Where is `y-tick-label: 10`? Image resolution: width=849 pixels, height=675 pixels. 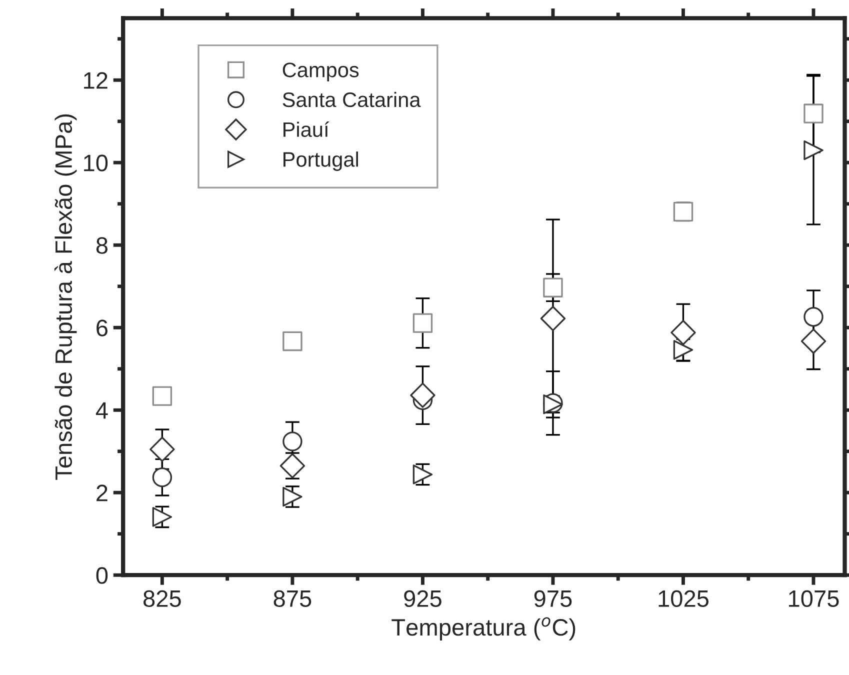 y-tick-label: 10 is located at coordinates (96, 163).